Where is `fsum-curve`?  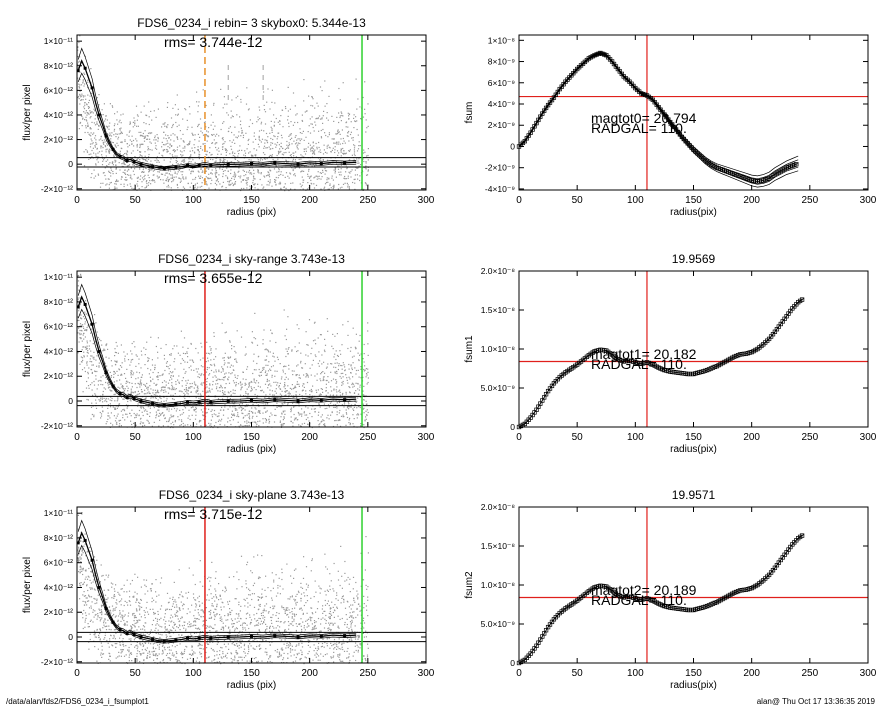 fsum-curve is located at coordinates (661, 362).